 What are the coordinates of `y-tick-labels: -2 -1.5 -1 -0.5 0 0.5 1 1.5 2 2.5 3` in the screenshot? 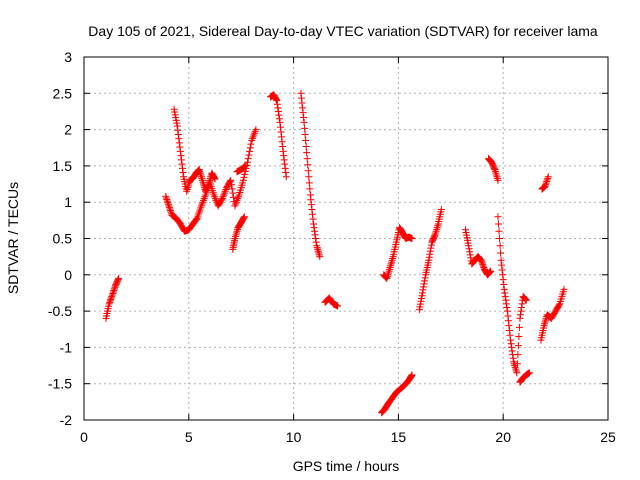 It's located at (60, 238).